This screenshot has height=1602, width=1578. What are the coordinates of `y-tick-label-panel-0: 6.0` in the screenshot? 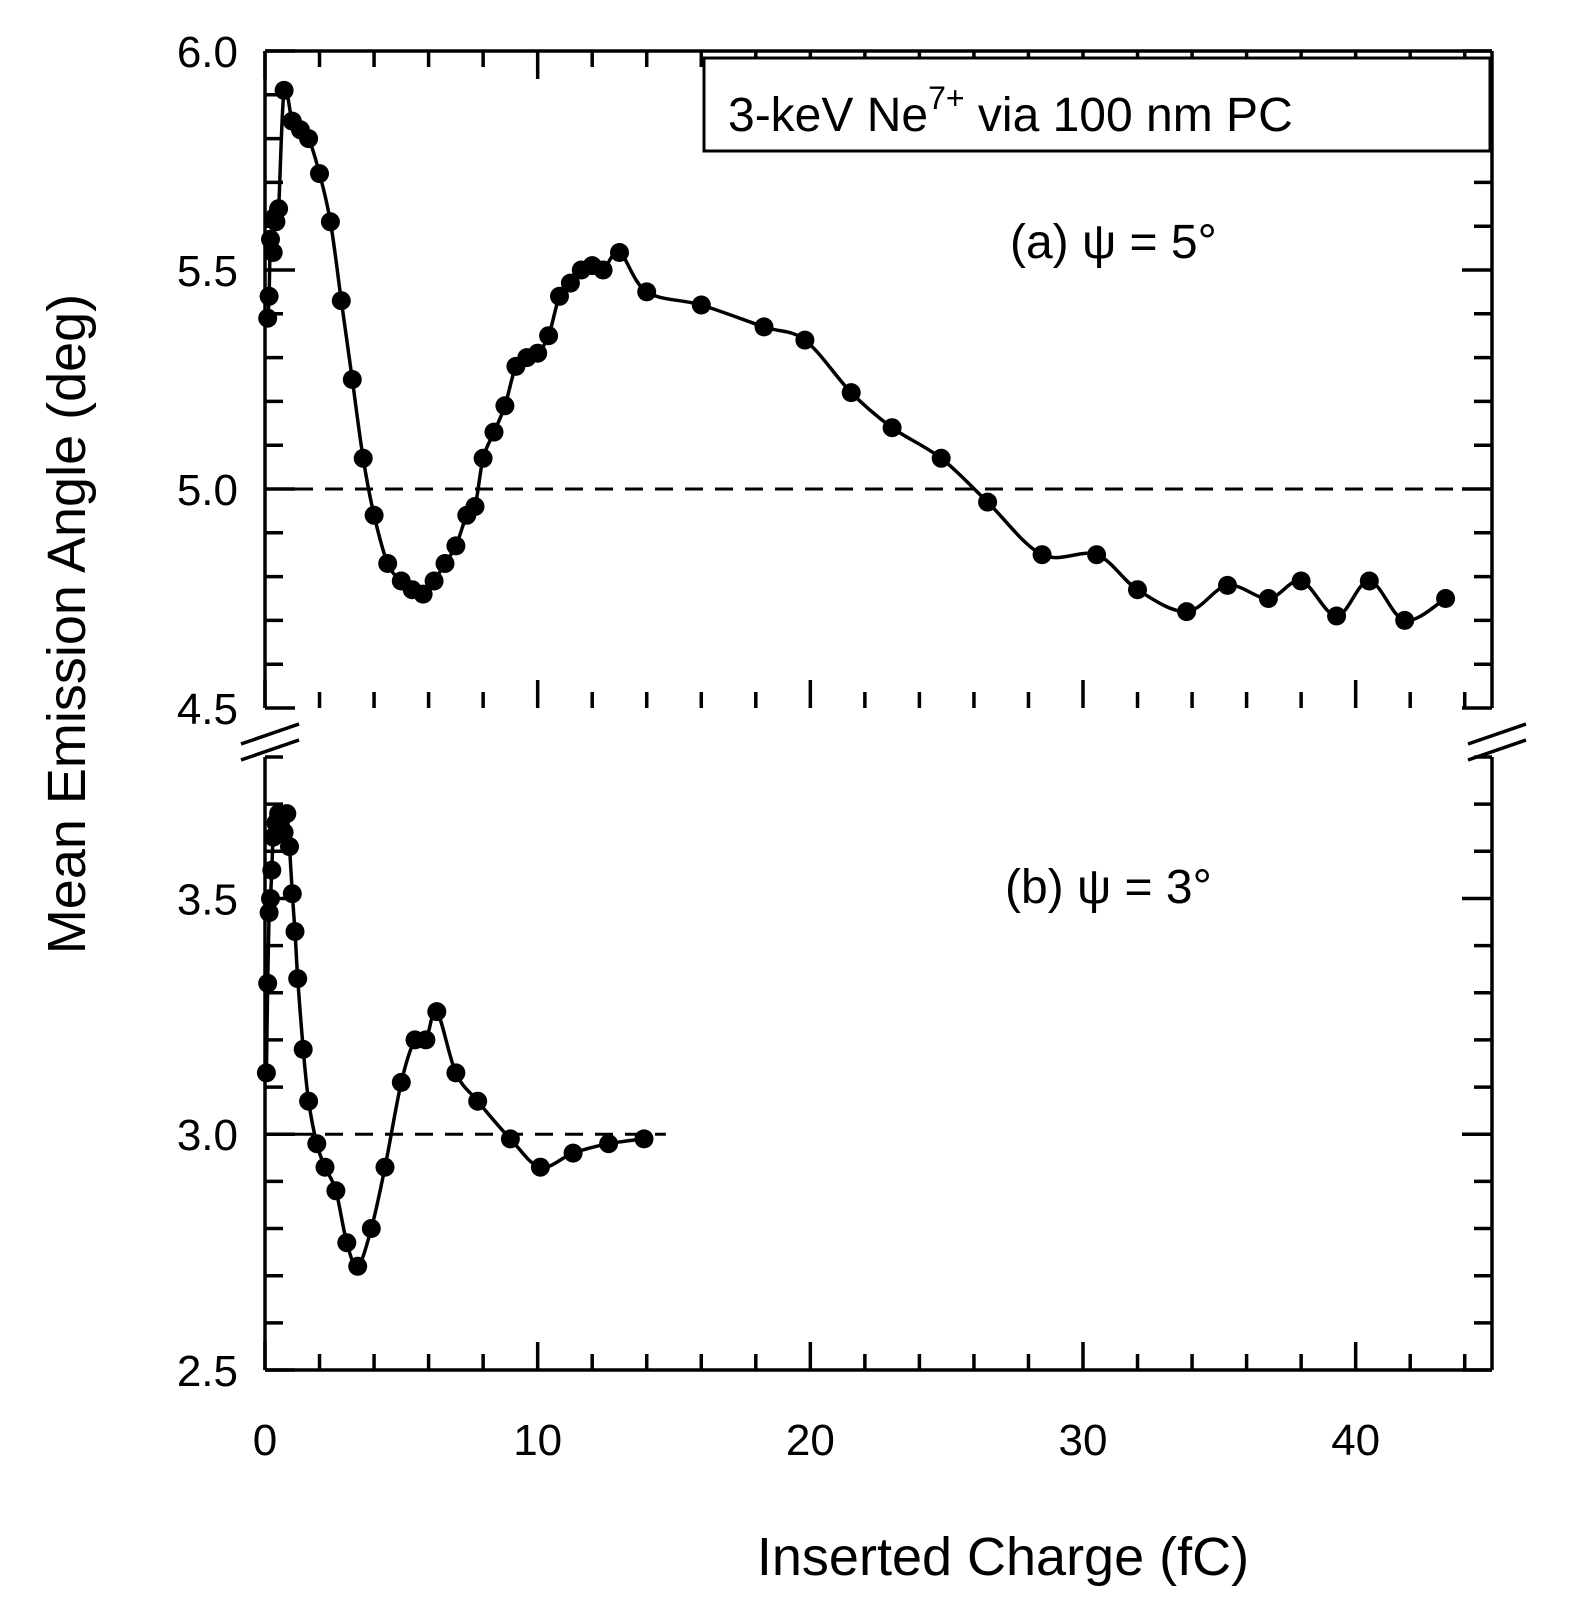 It's located at (207, 52).